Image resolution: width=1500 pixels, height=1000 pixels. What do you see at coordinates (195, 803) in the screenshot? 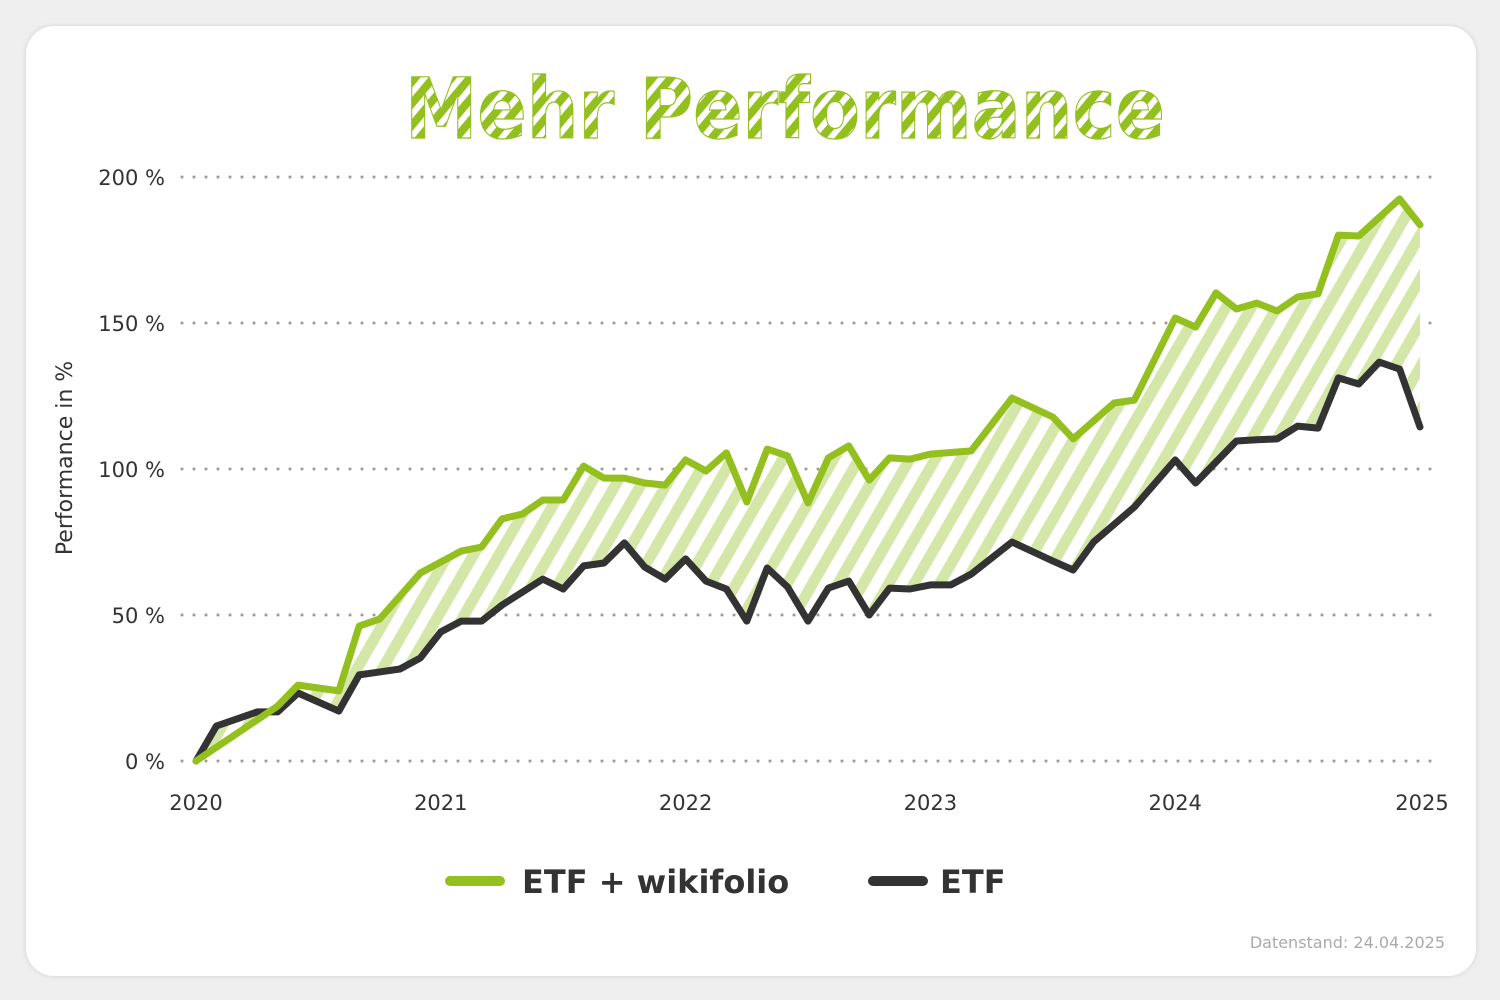
I see `x-tick-label: 2020` at bounding box center [195, 803].